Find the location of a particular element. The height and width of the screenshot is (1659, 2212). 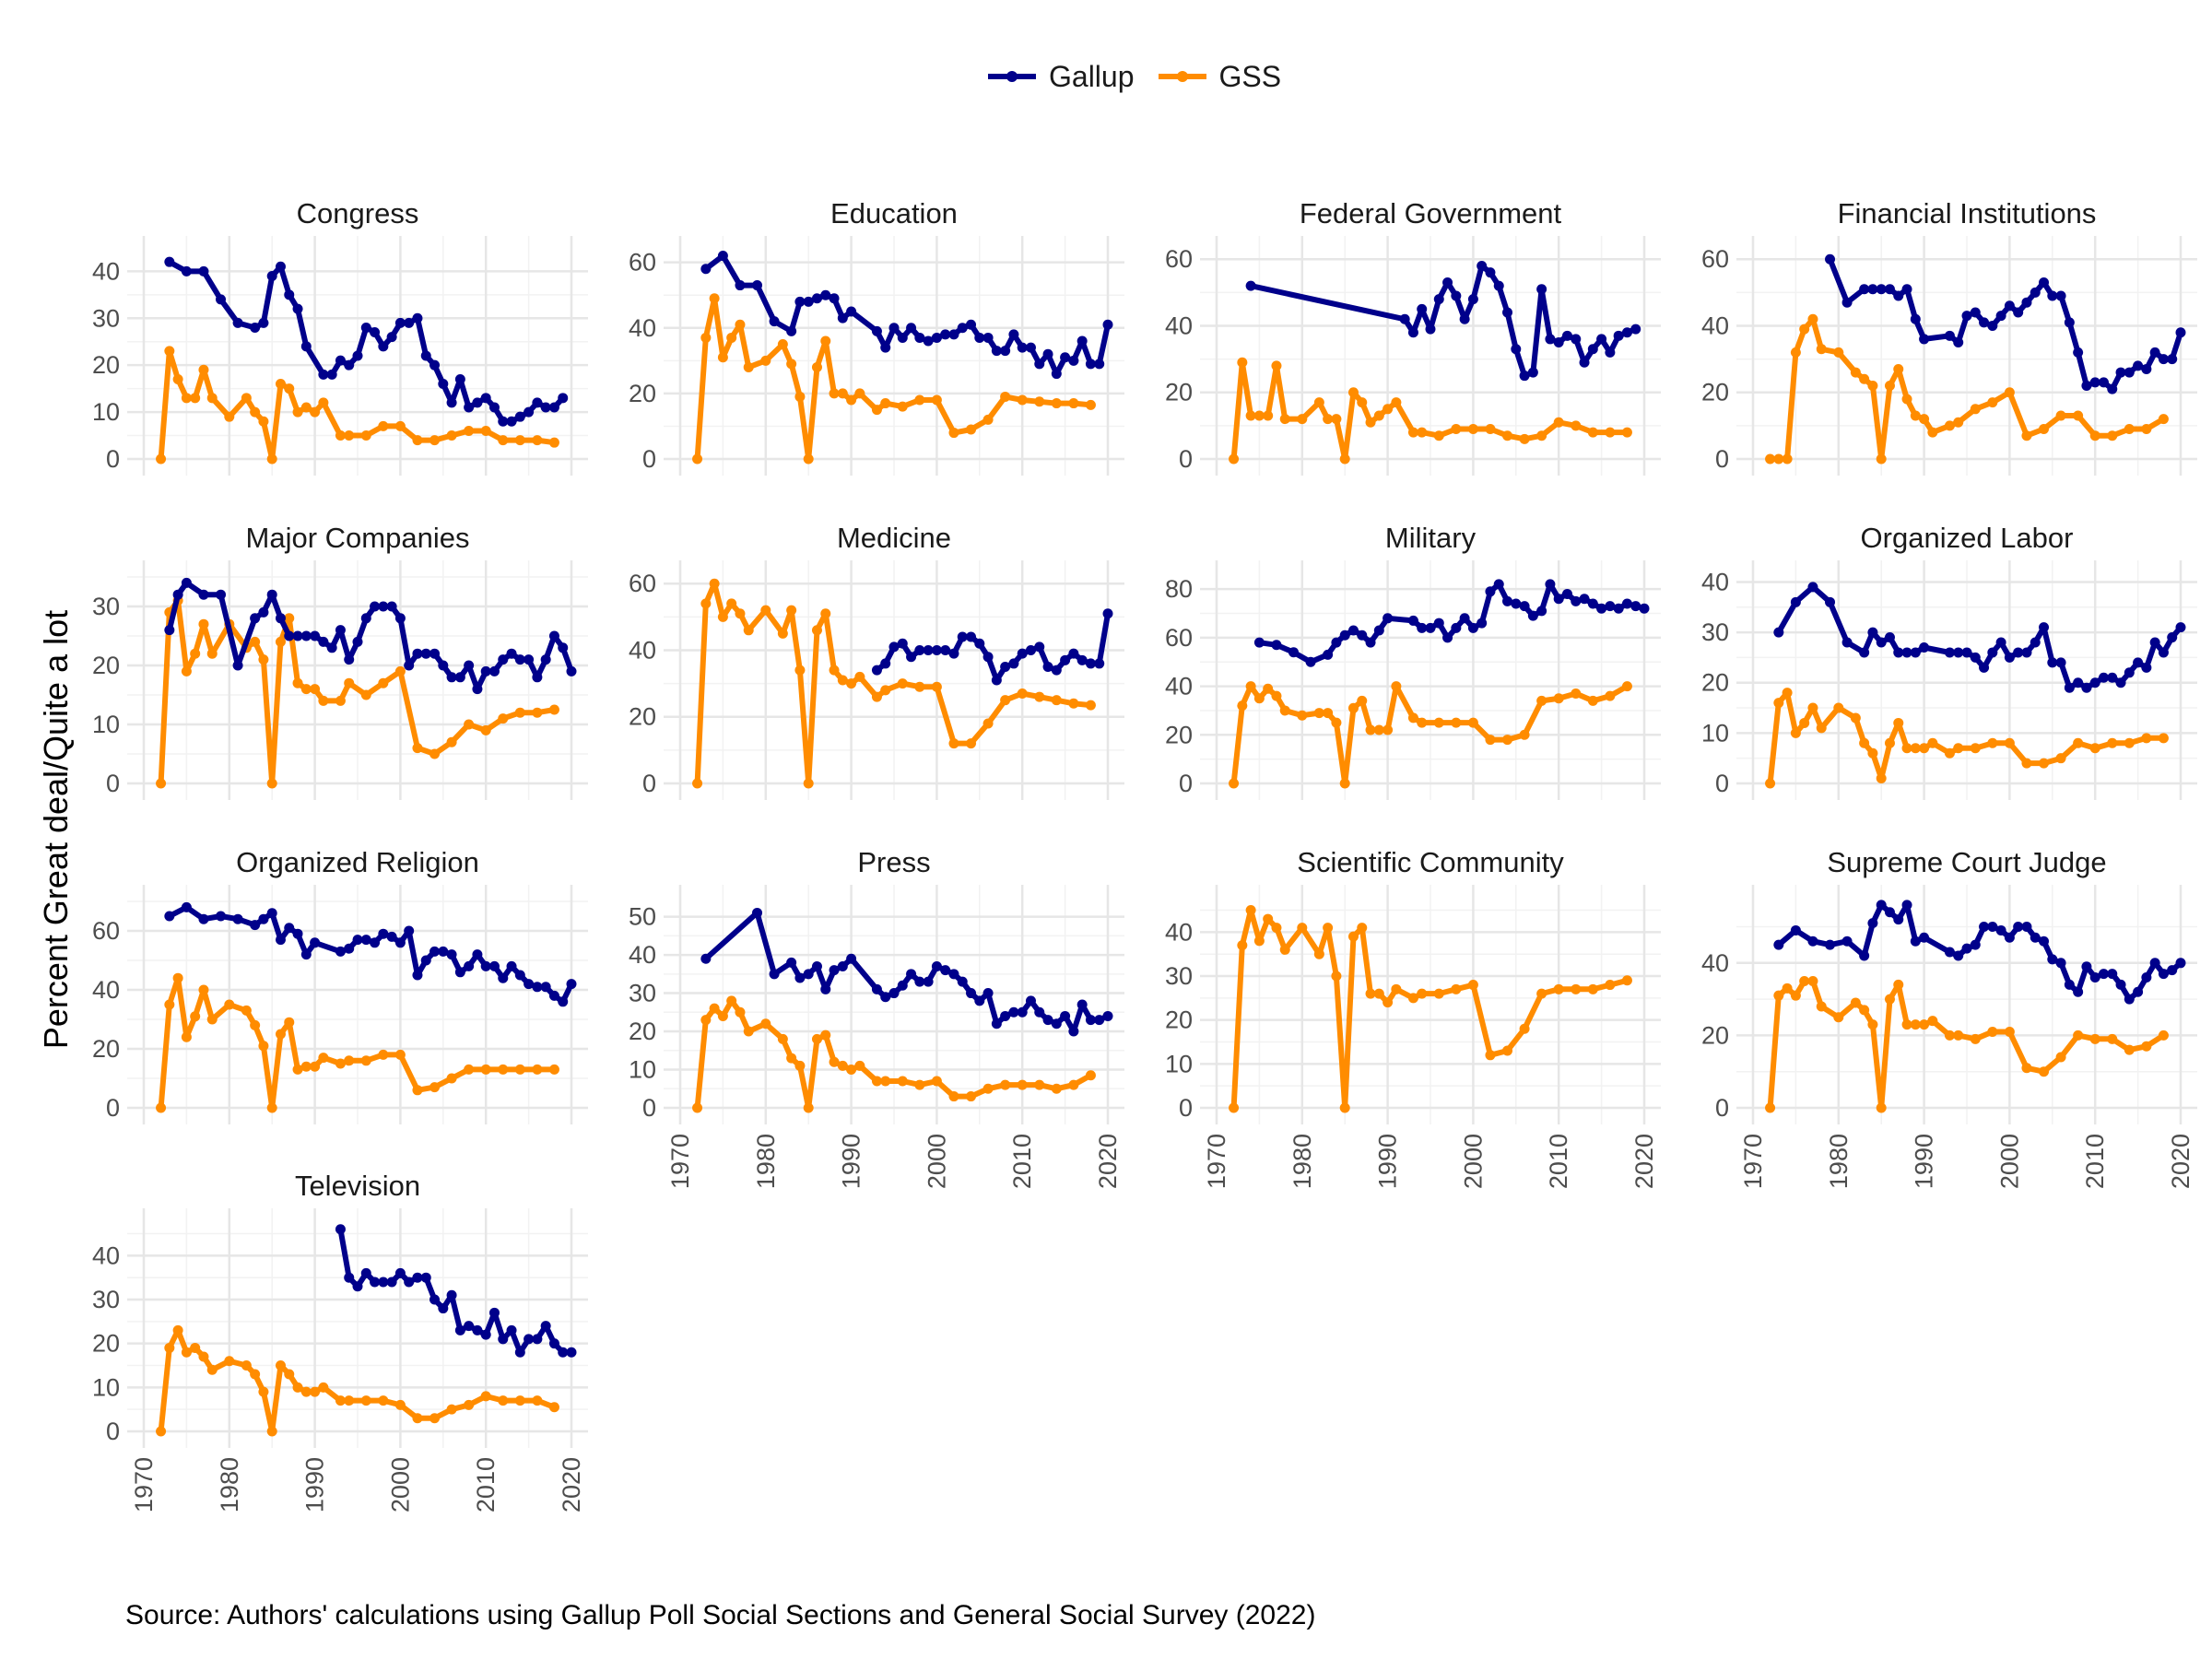

legend-item-gss: GSS is located at coordinates (1219, 77).